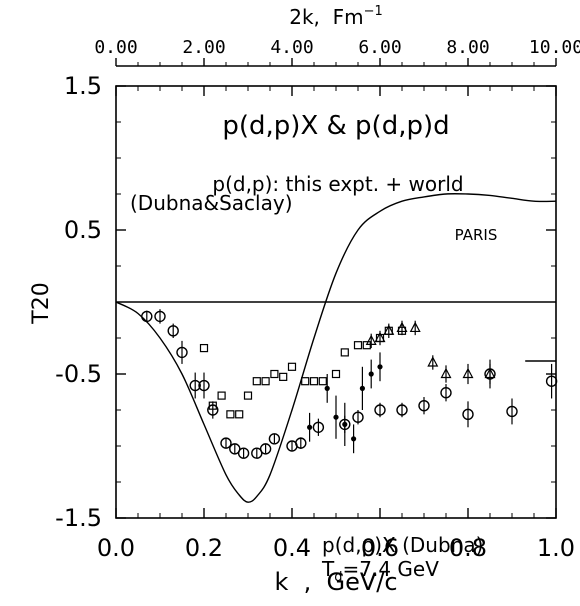 Image resolution: width=580 pixels, height=606 pixels. I want to click on x-tick-label: 0.2, so click(204, 548).